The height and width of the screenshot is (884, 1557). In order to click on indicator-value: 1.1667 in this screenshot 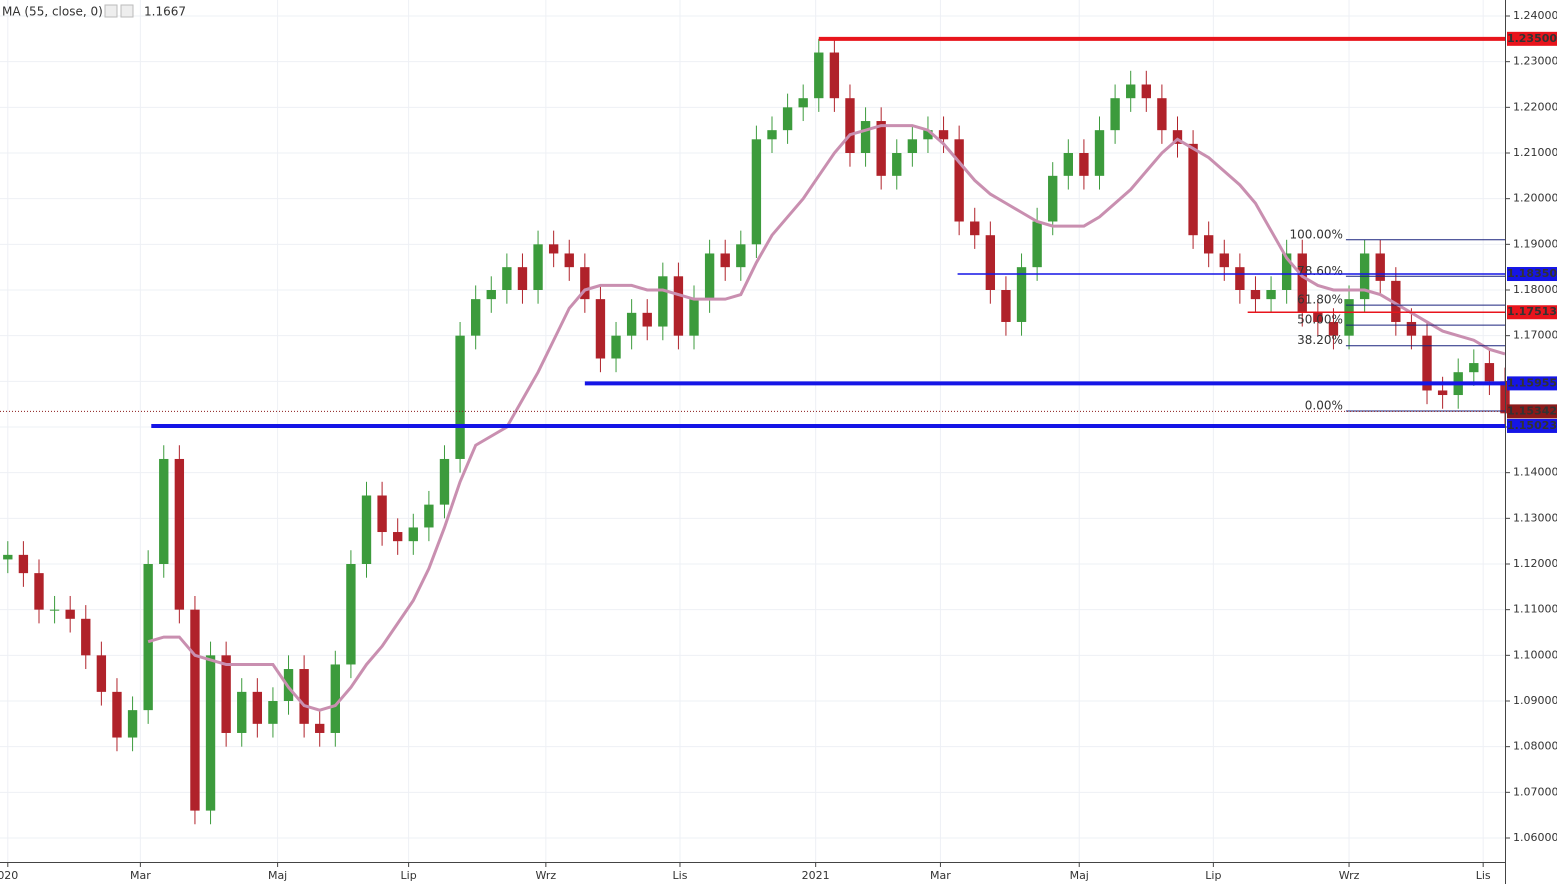, I will do `click(165, 12)`.